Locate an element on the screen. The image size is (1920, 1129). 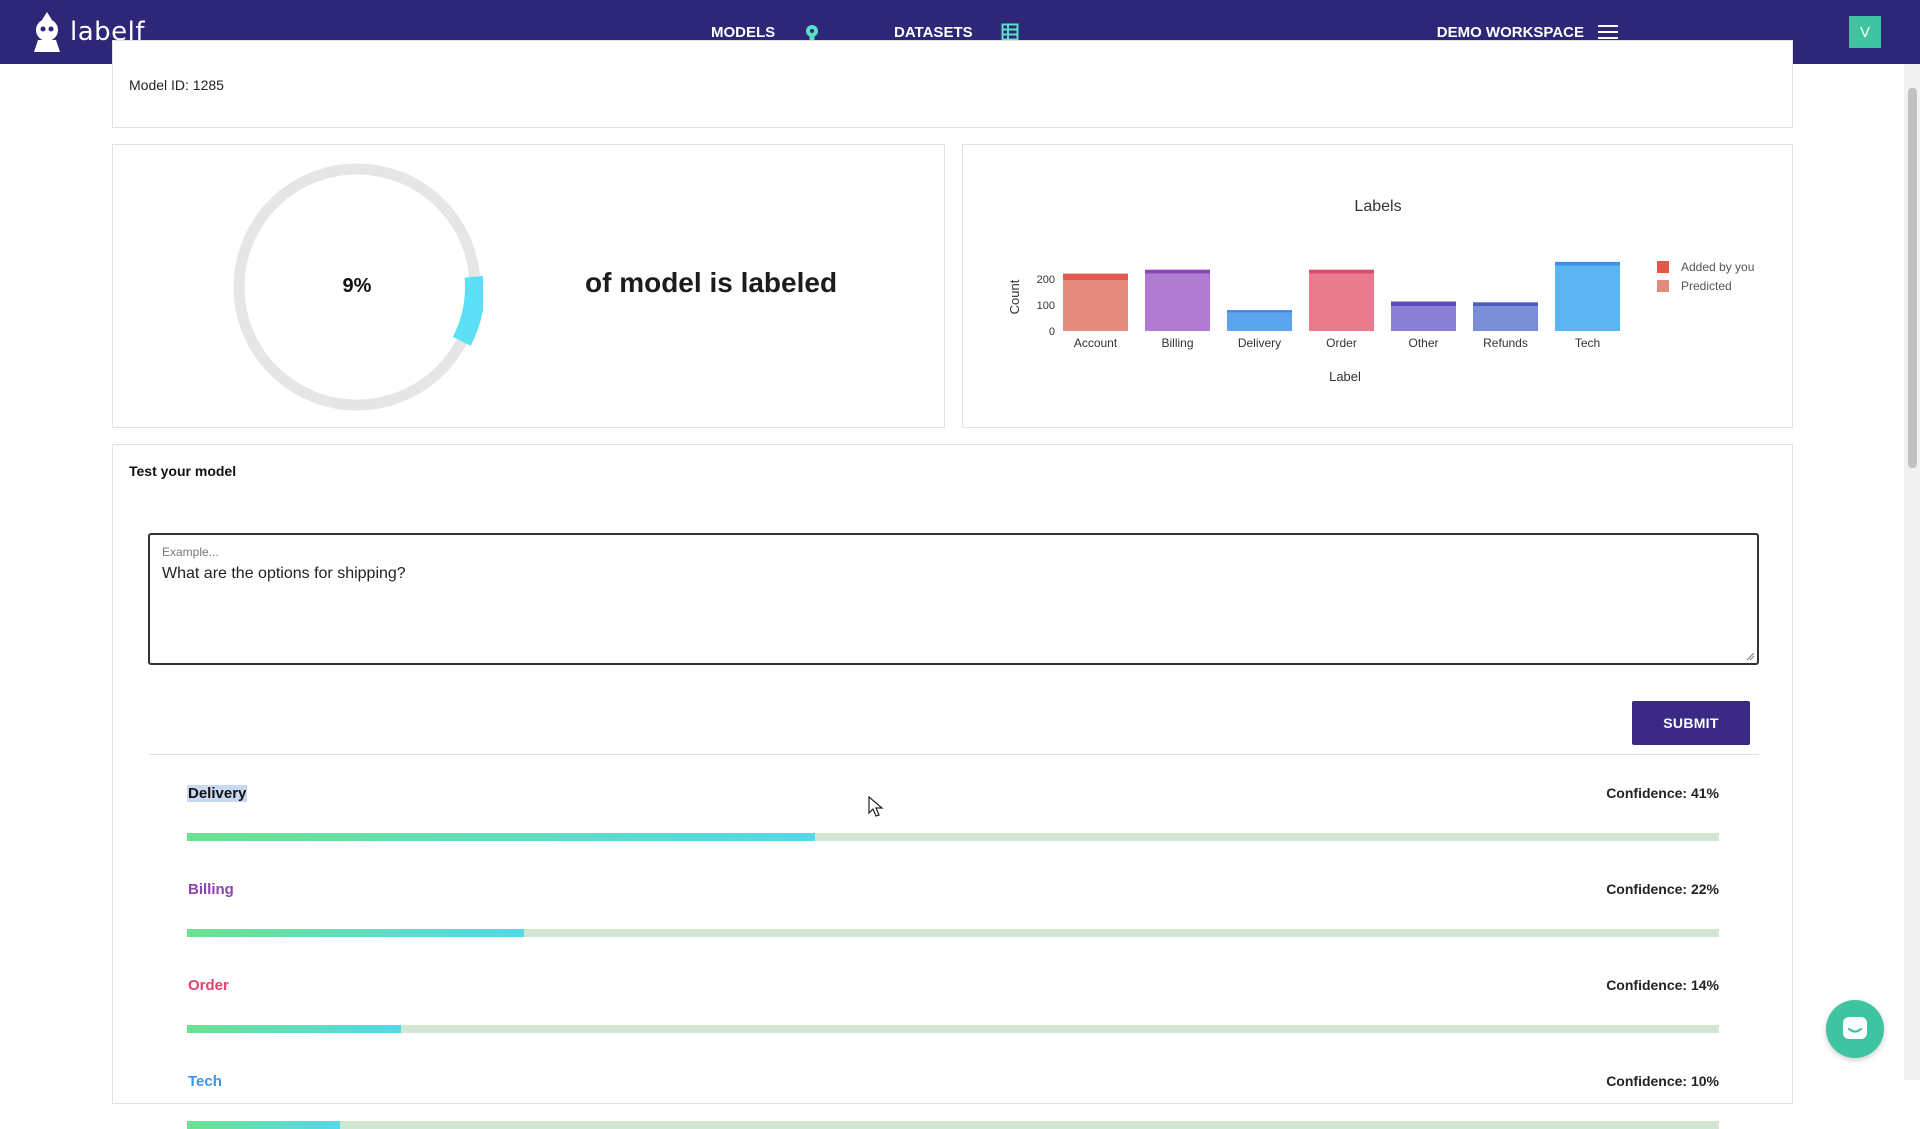
chat-icon is located at coordinates (1855, 1028).